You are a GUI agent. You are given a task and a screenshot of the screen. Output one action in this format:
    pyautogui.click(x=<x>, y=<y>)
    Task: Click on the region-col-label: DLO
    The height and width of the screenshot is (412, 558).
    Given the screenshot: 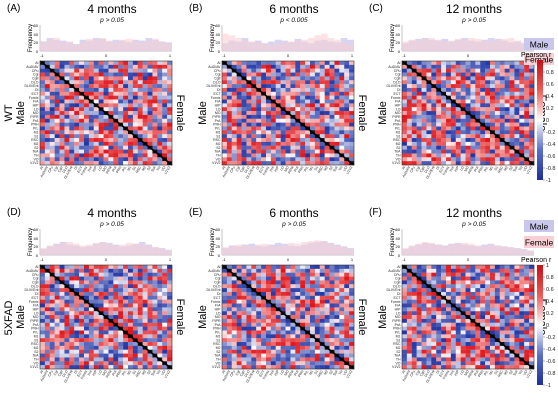 What is the action you would take?
    pyautogui.click(x=247, y=169)
    